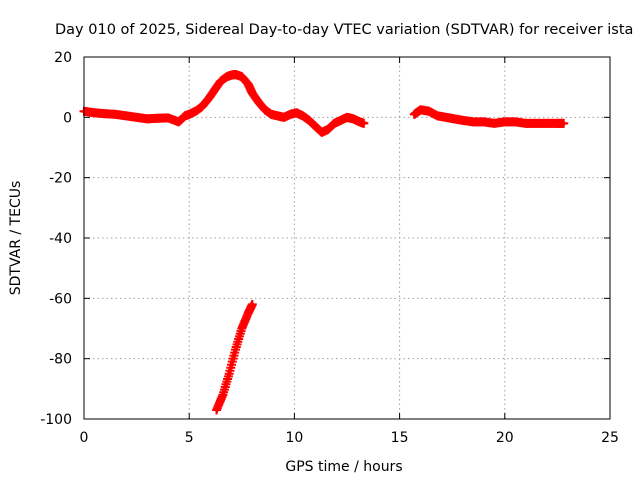  I want to click on x-tick-label: 20, so click(505, 438).